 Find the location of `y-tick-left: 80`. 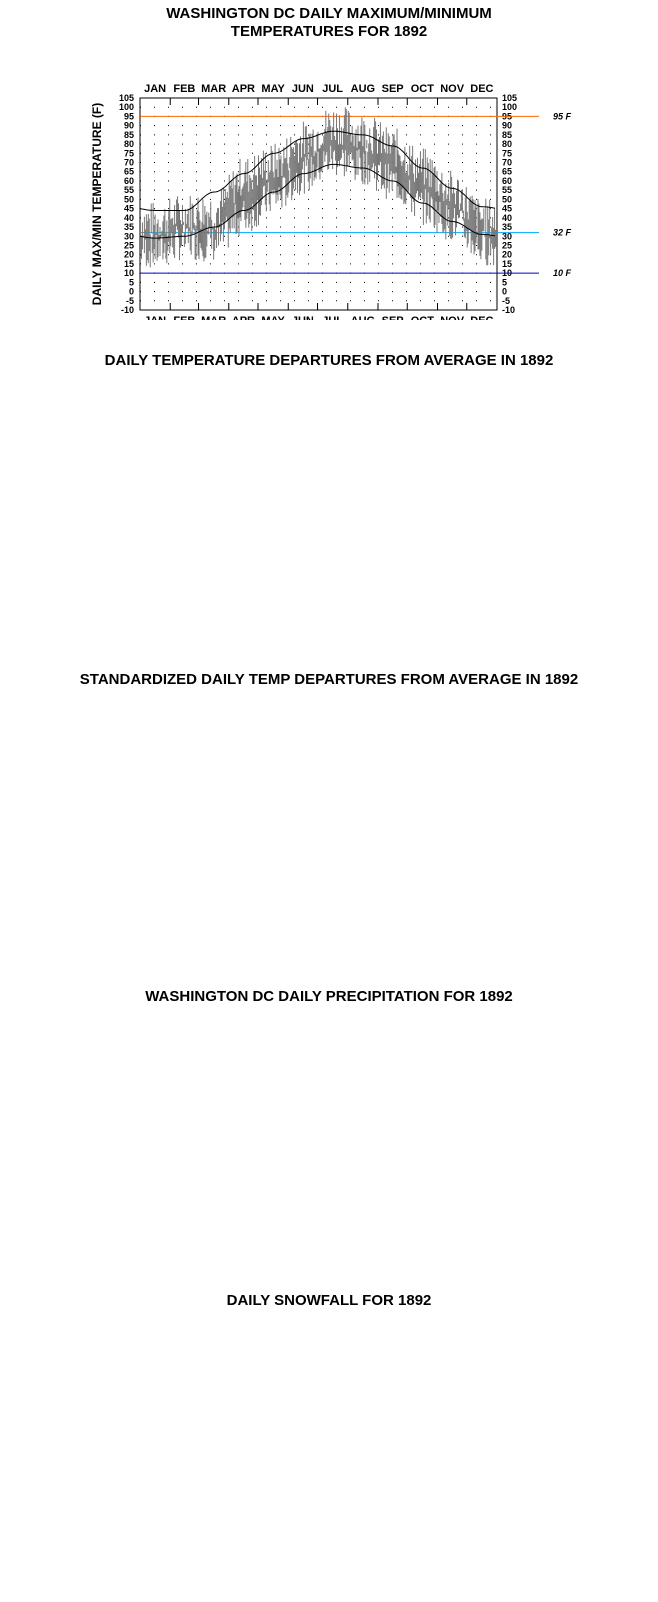

y-tick-left: 80 is located at coordinates (129, 144).